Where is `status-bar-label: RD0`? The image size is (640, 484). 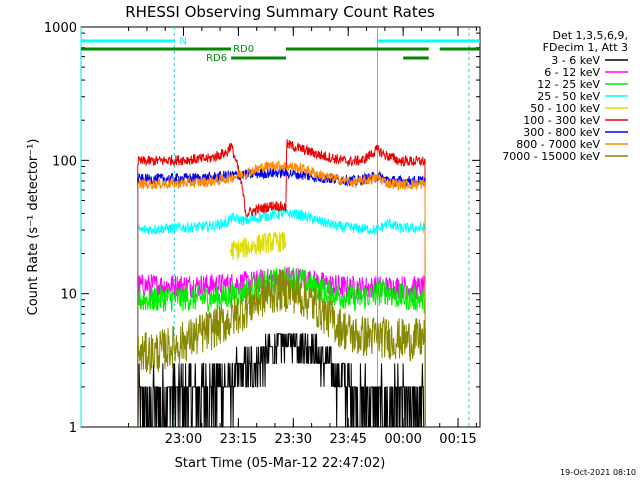 status-bar-label: RD0 is located at coordinates (243, 49).